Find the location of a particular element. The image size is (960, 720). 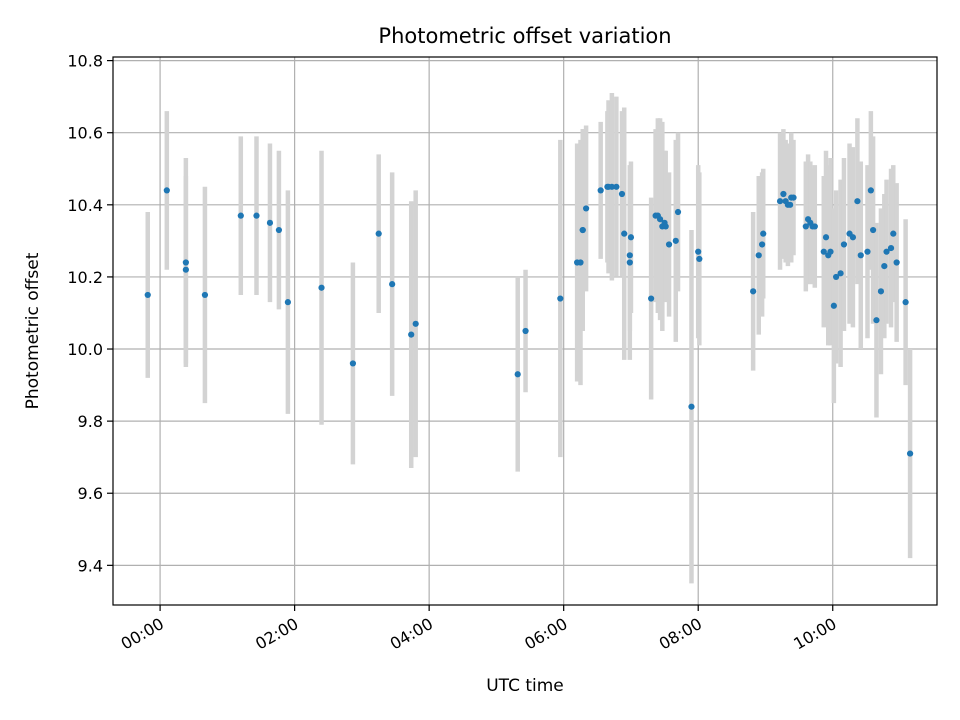

y-tick-label: 10.0 is located at coordinates (85, 349).